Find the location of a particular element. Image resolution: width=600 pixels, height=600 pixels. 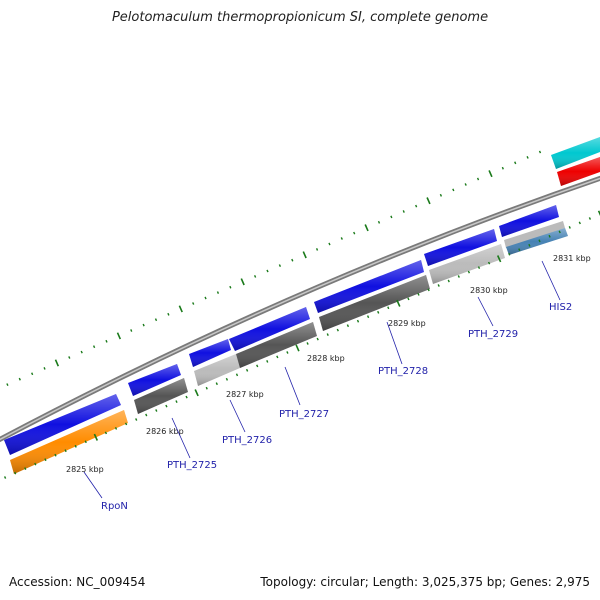

accession-text: Accession: NC_009454 is located at coordinates (77, 582).